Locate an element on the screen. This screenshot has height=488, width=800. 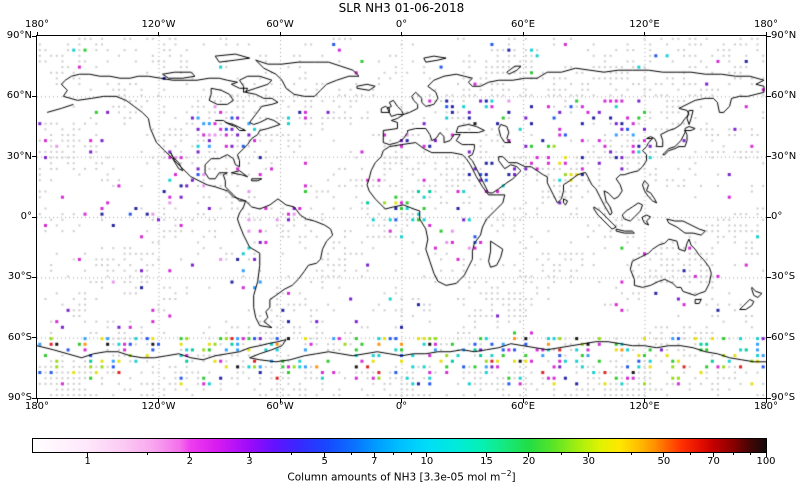
colorbar-label-exponent: −2 is located at coordinates (506, 473).